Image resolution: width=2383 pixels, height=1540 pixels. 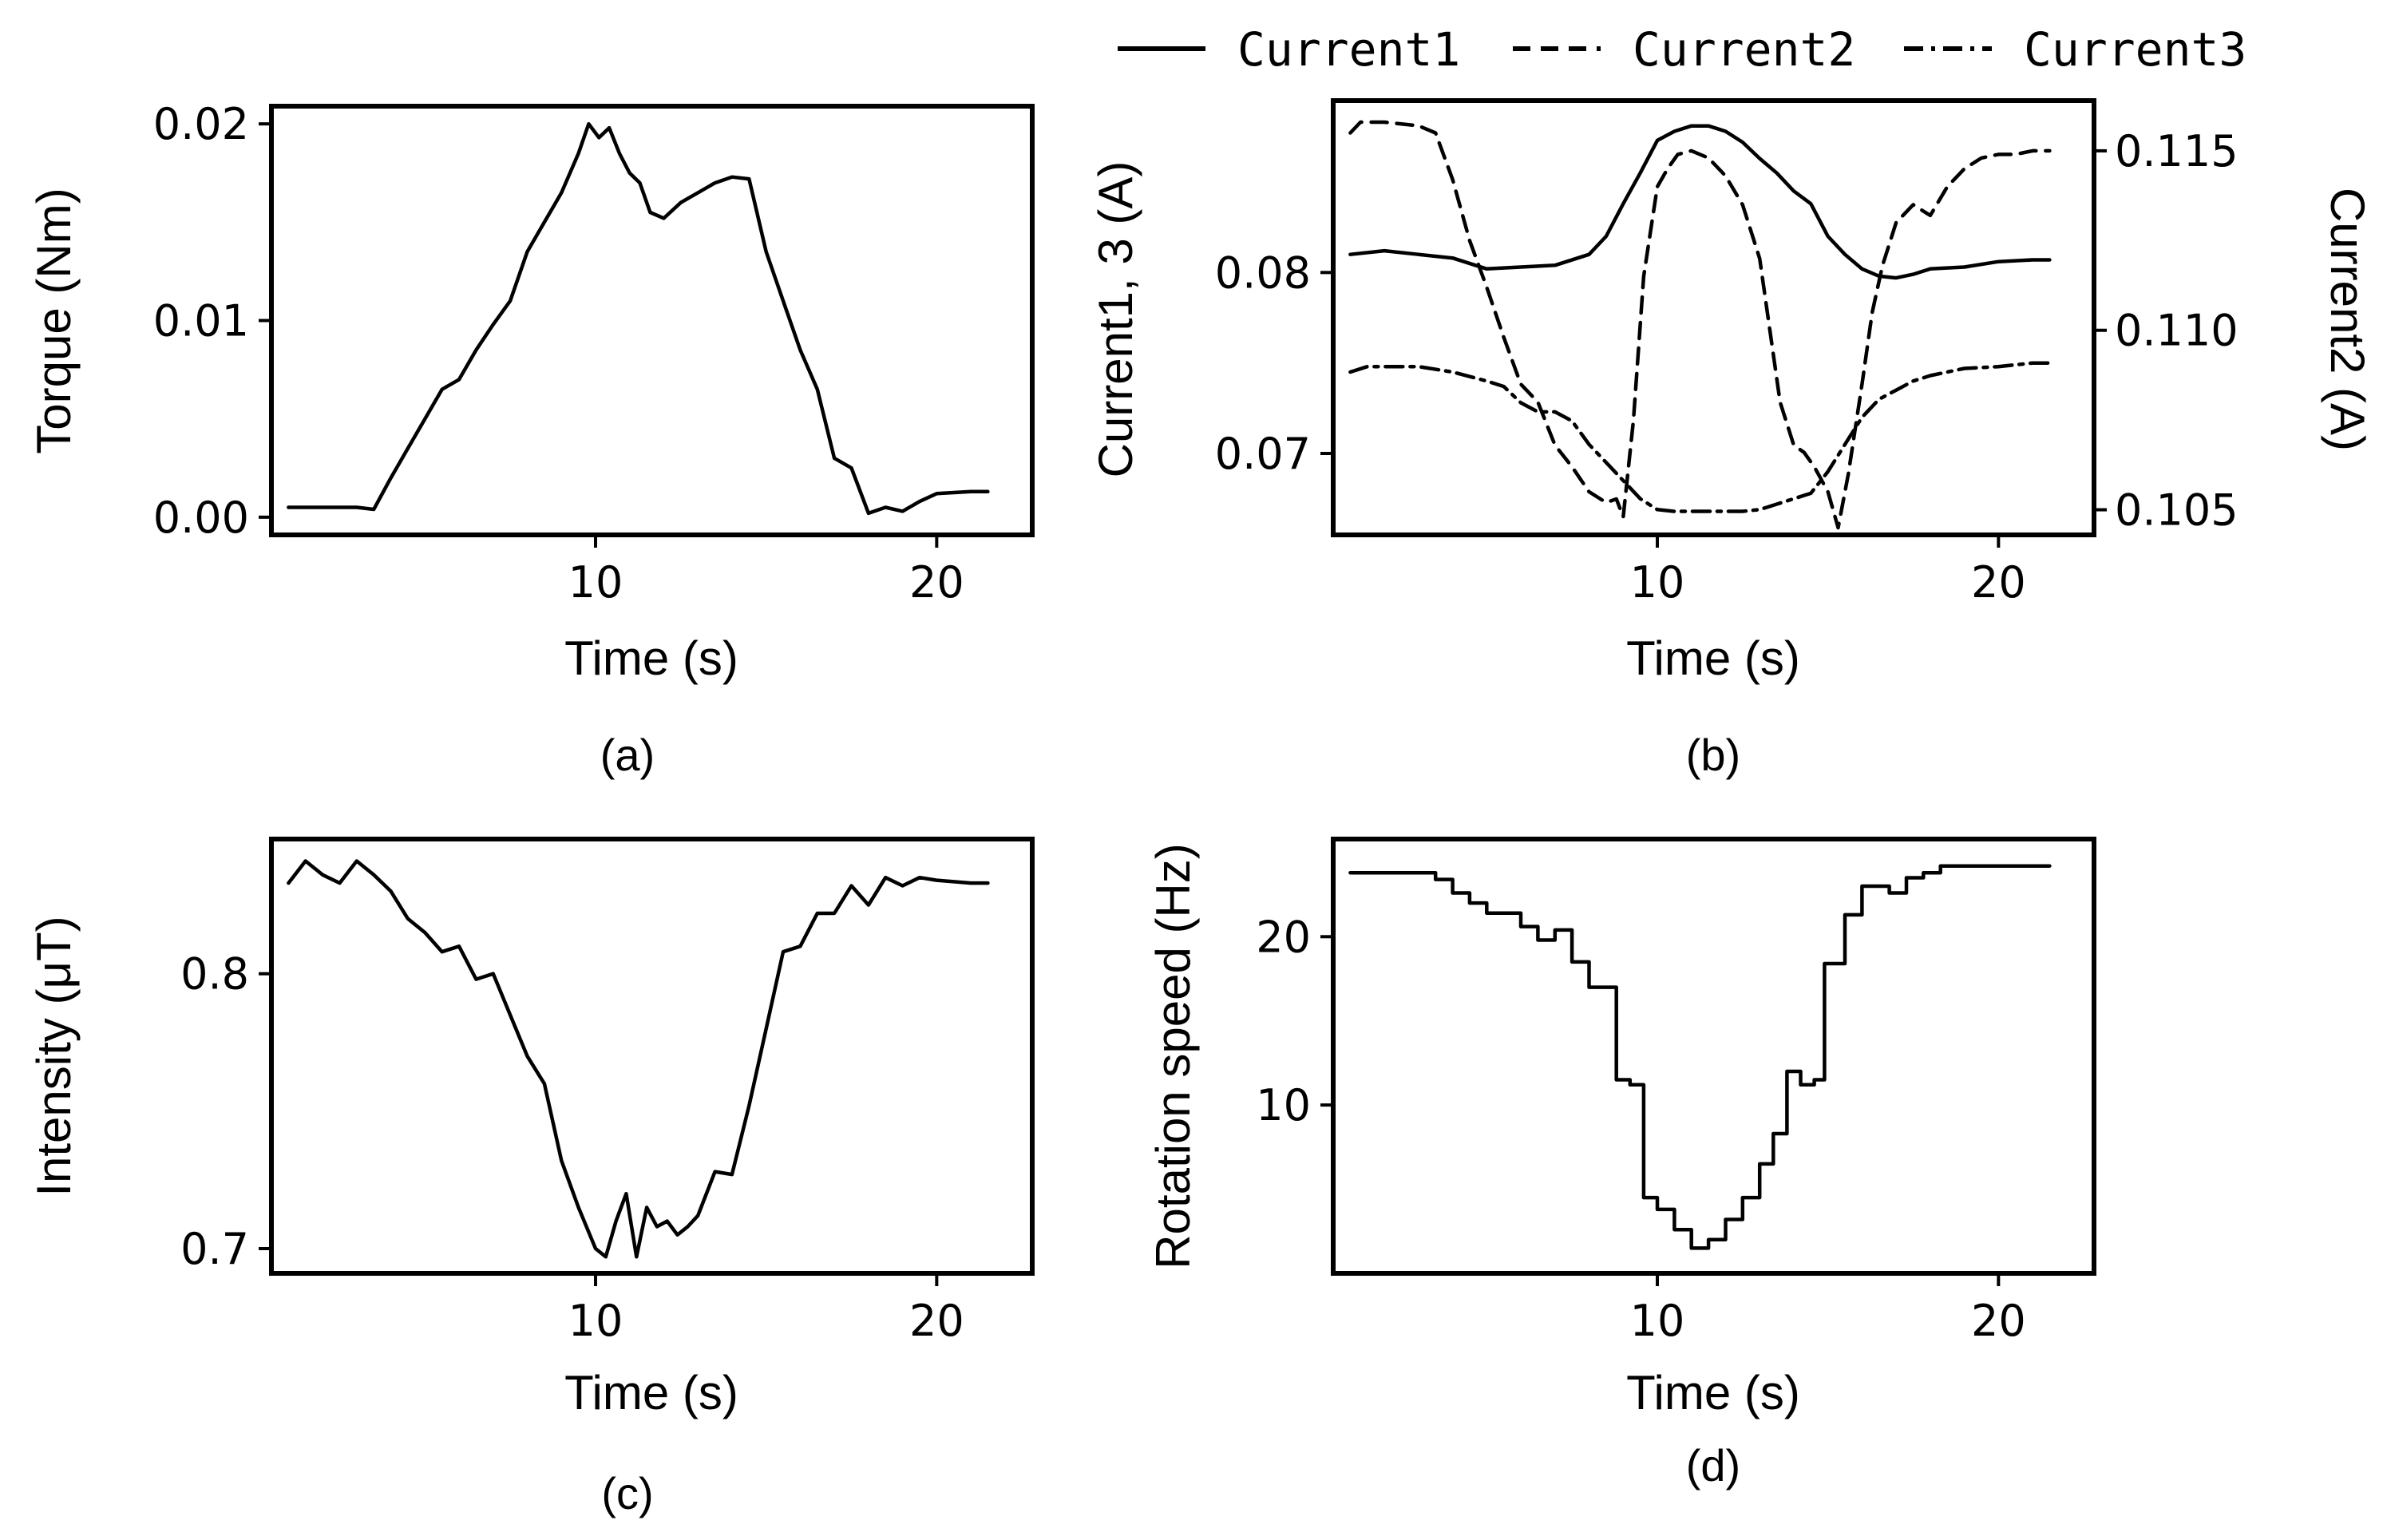 I want to click on panel-b-xtick-label-0: 10, so click(x=1657, y=582).